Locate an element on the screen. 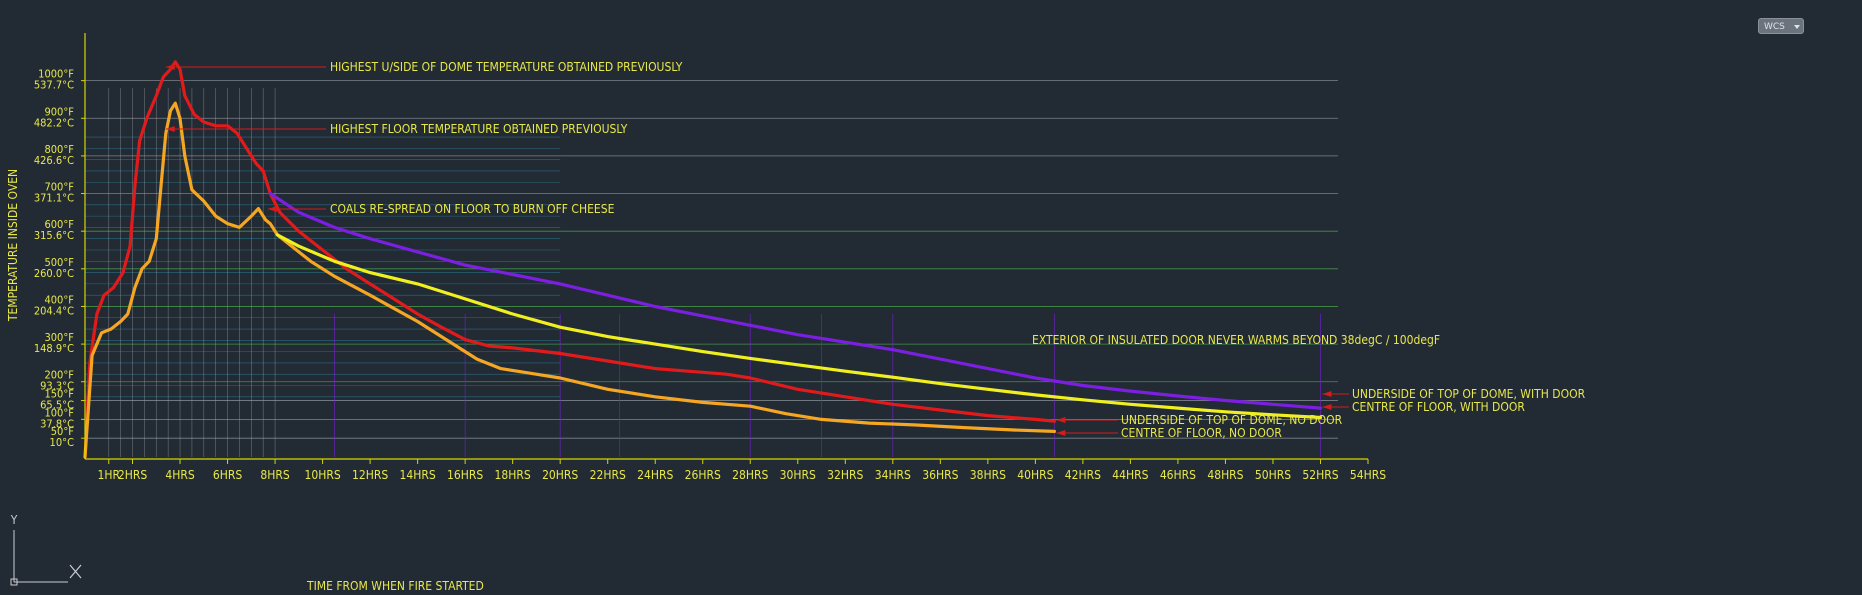 Image resolution: width=1862 pixels, height=595 pixels. x-tick-label: 52HRS is located at coordinates (1320, 475).